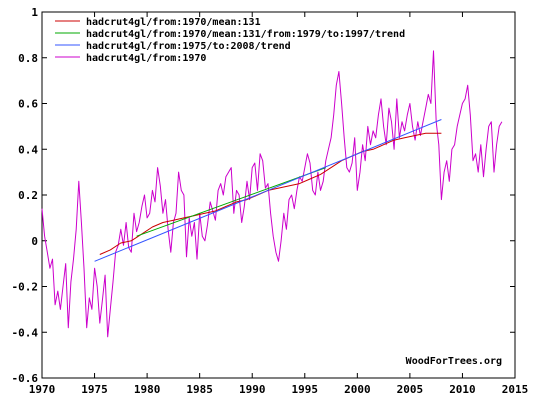 This screenshot has width=533, height=400. I want to click on y-tick-label: 0.4, so click(28, 149).